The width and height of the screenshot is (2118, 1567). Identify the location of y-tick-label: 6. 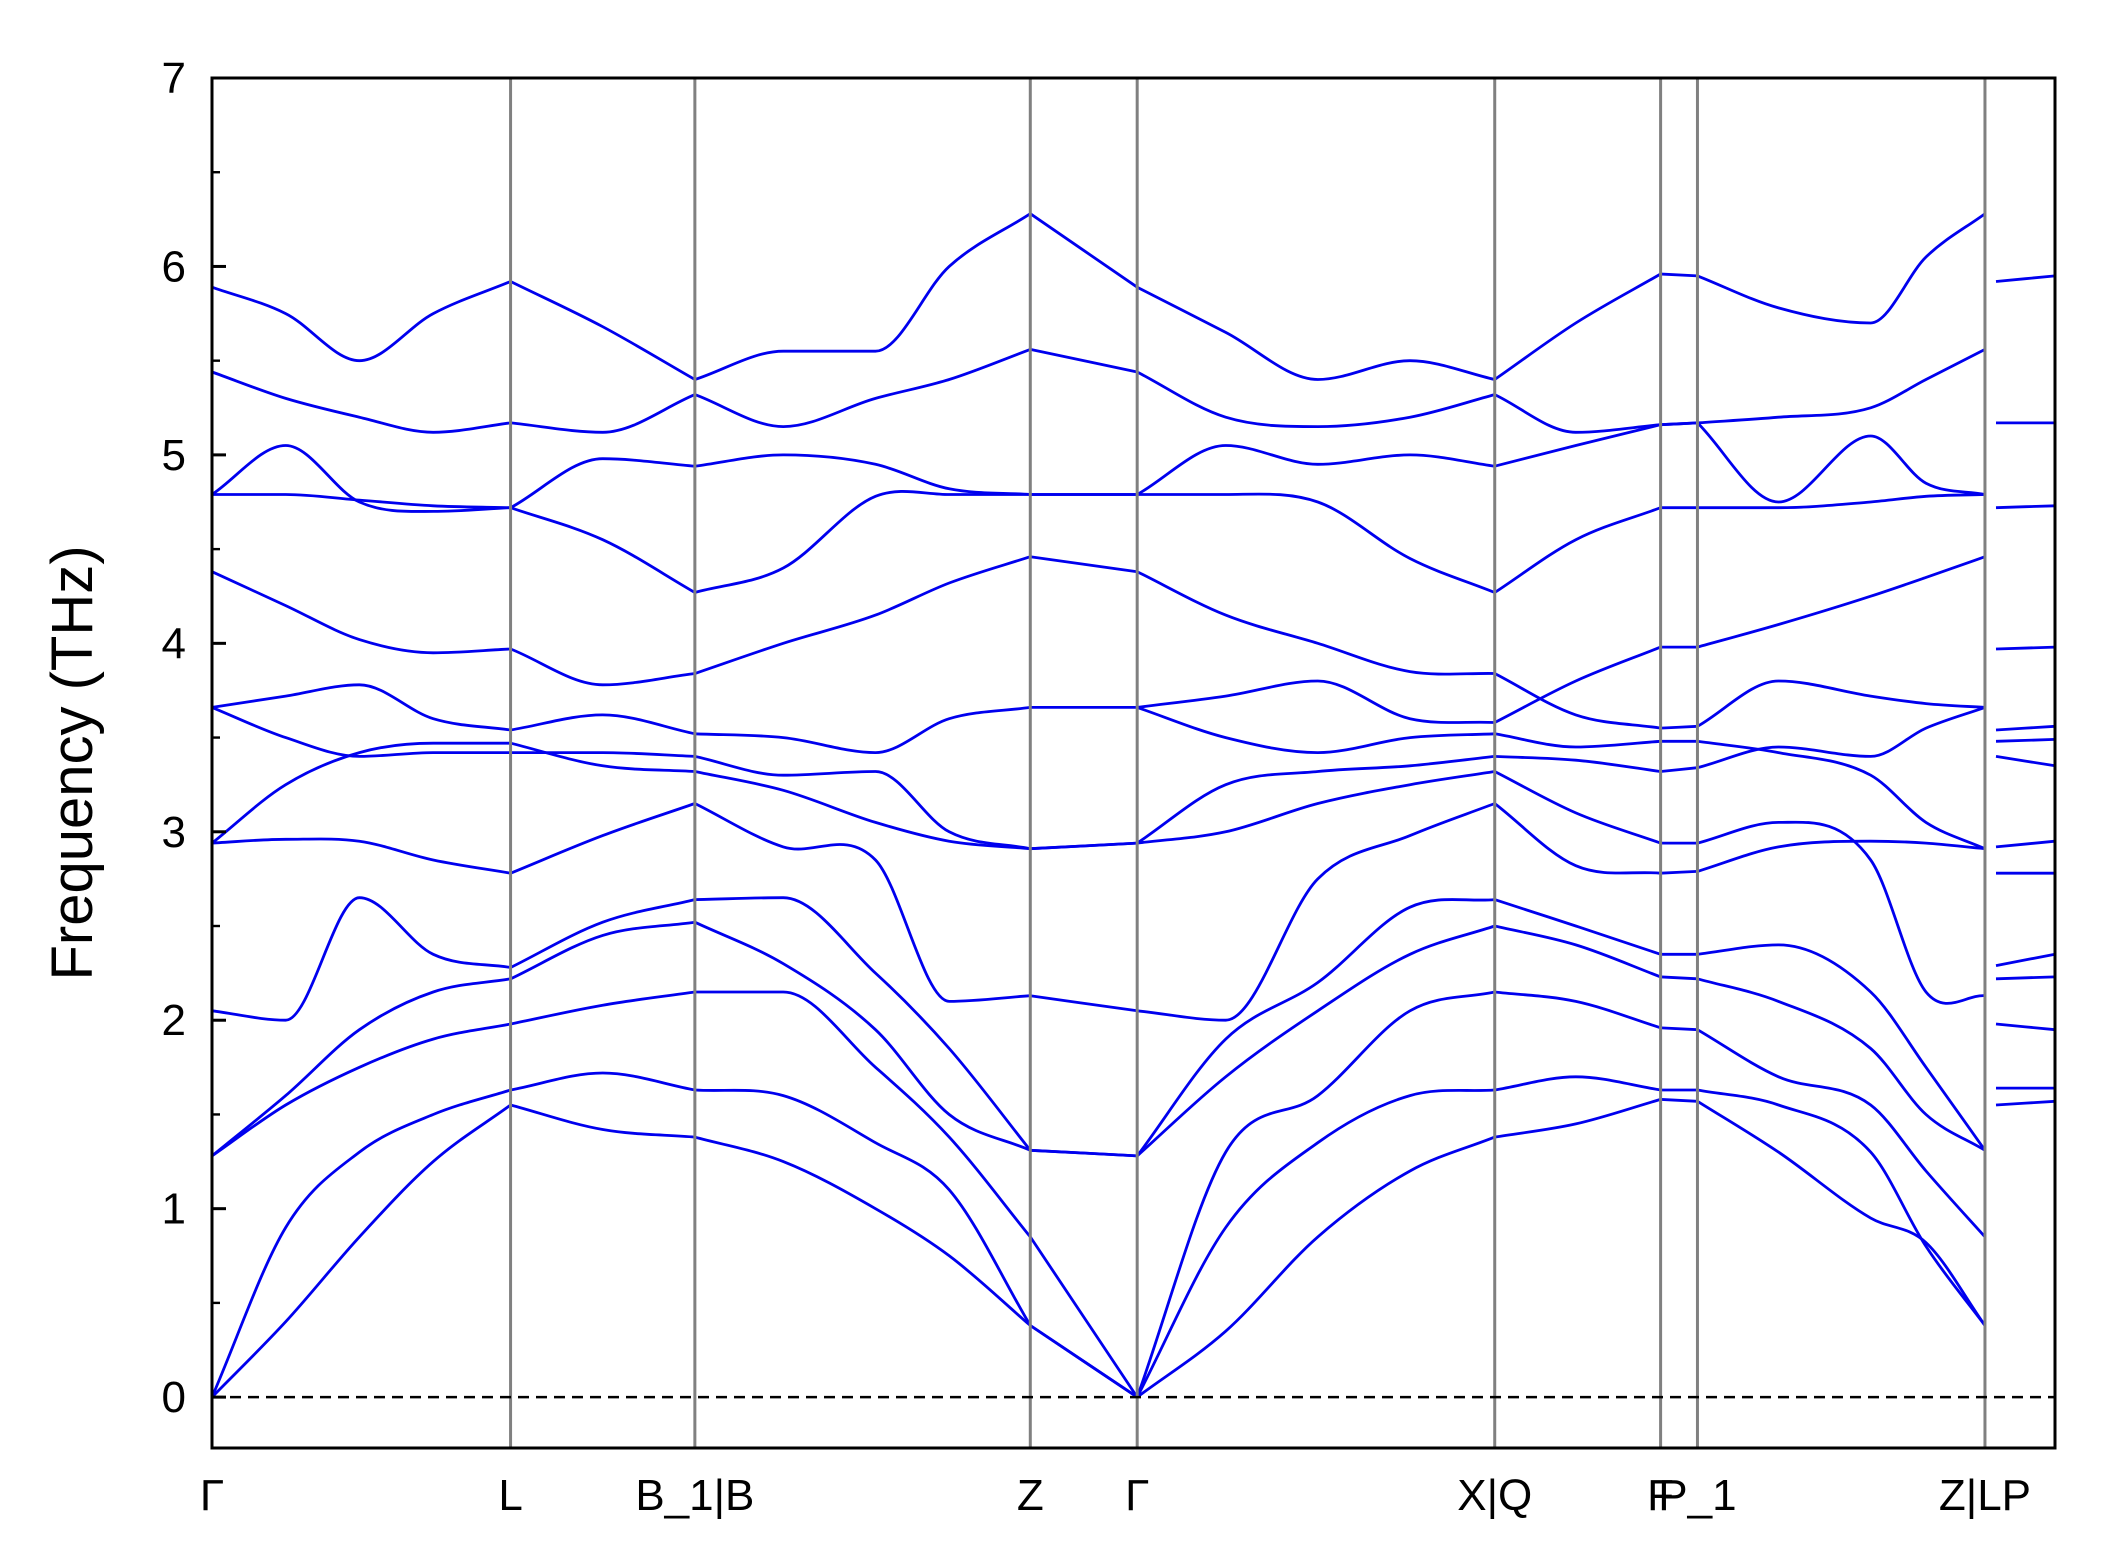
(174, 266).